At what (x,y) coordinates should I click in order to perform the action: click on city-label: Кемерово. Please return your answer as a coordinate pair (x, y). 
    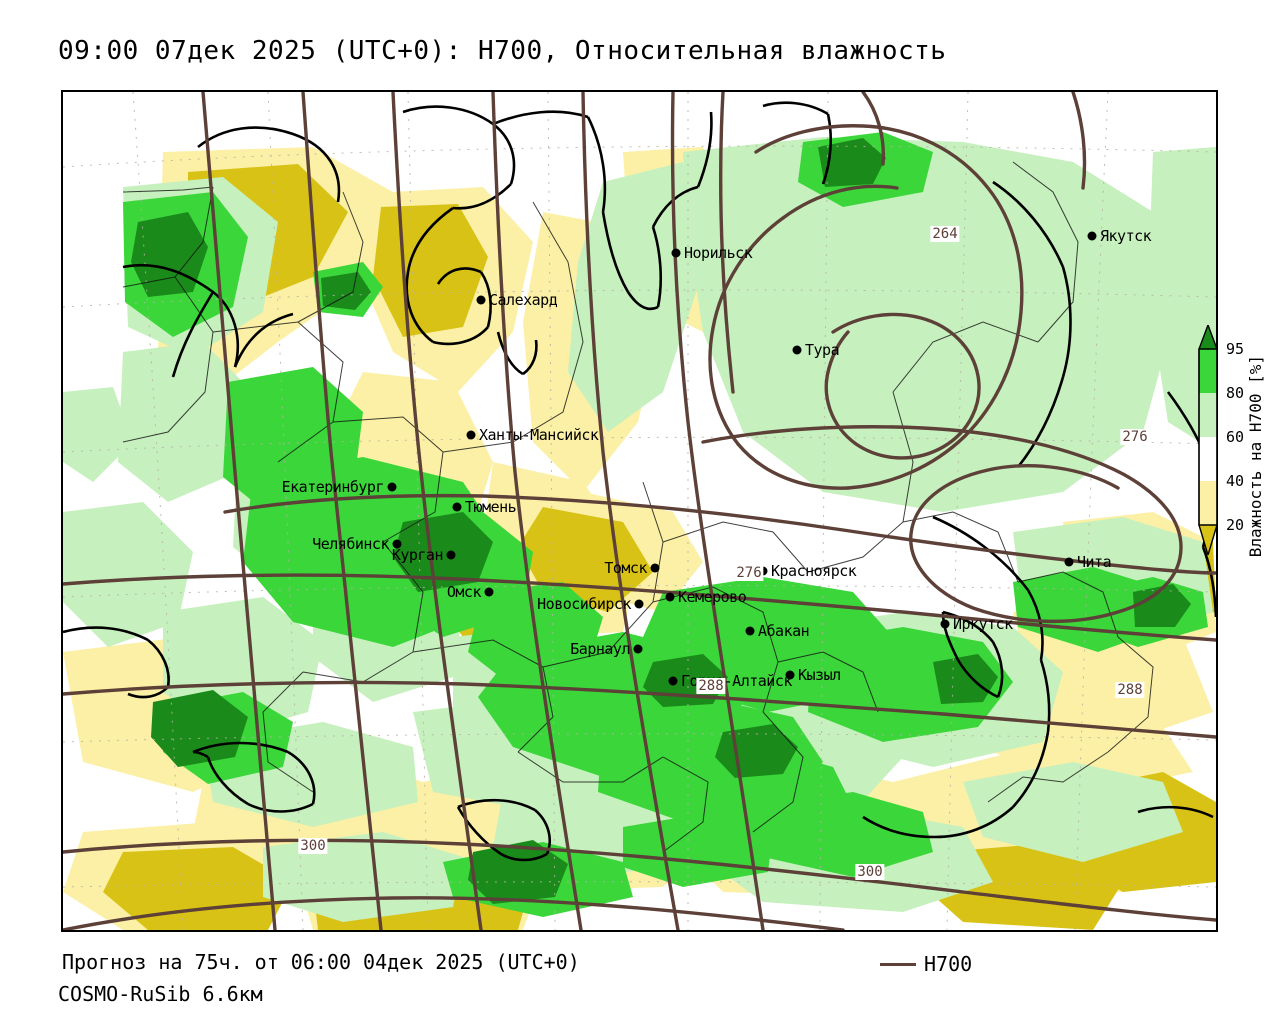
    Looking at the image, I should click on (712, 597).